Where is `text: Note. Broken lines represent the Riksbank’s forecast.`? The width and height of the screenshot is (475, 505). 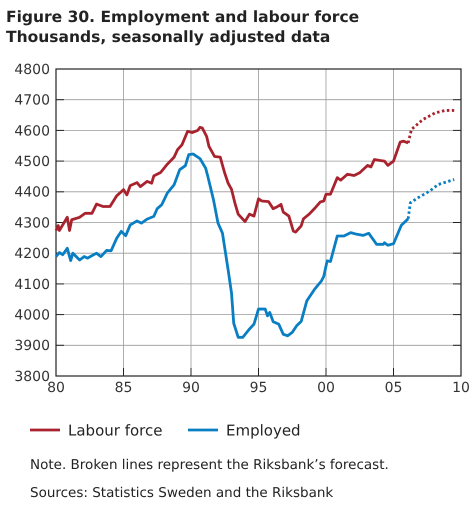
text: Note. Broken lines represent the Riksbank’s forecast. is located at coordinates (209, 465).